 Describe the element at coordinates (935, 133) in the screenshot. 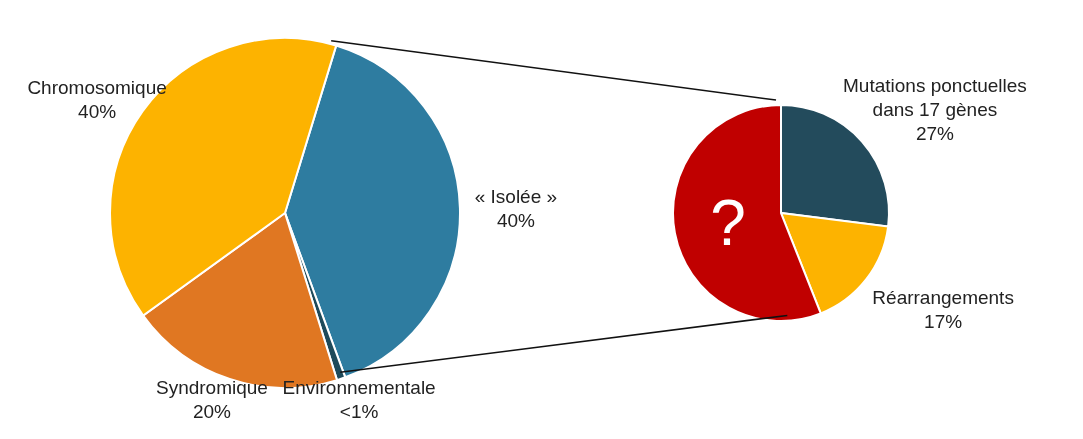

I see `data-label: 27%` at that location.